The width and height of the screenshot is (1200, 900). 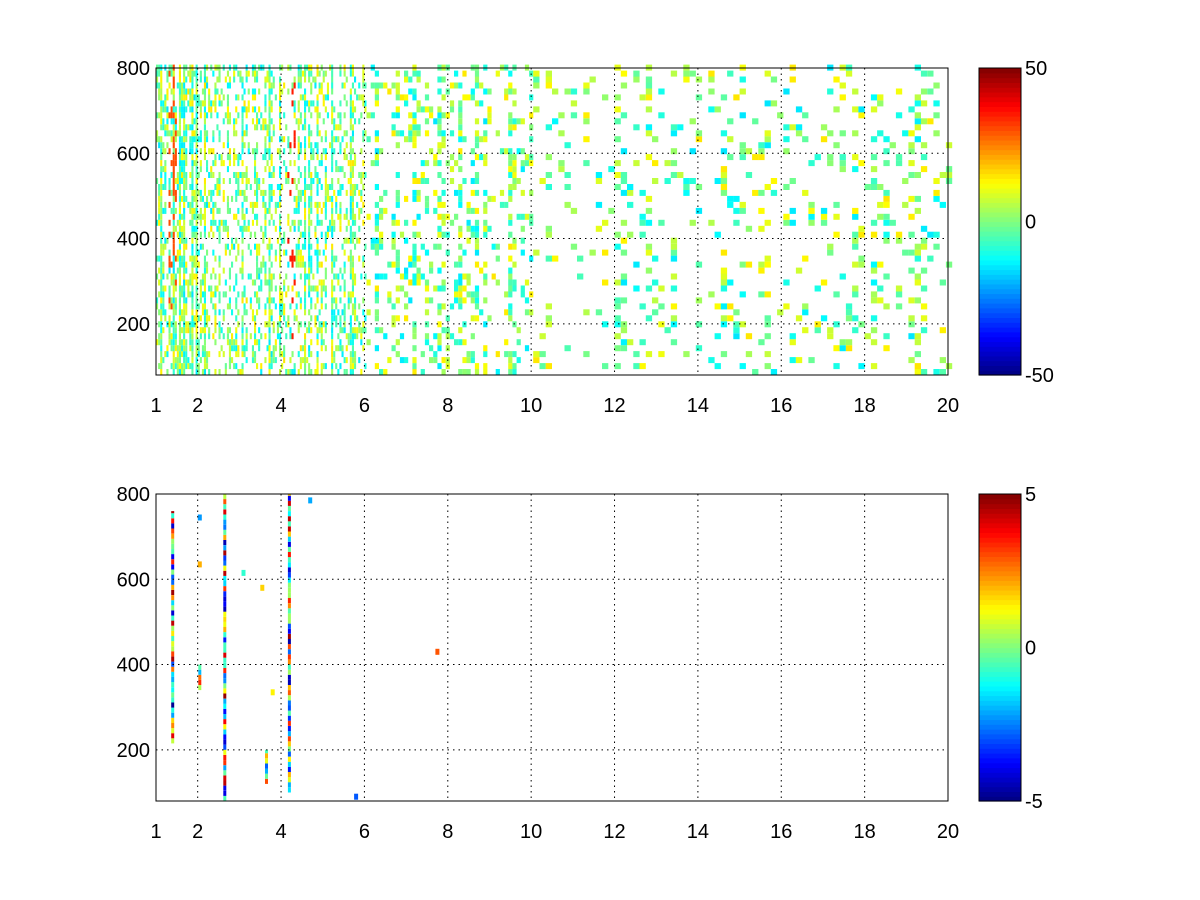 What do you see at coordinates (350, 372) in the screenshot?
I see `top-heatmap-cell-2003` at bounding box center [350, 372].